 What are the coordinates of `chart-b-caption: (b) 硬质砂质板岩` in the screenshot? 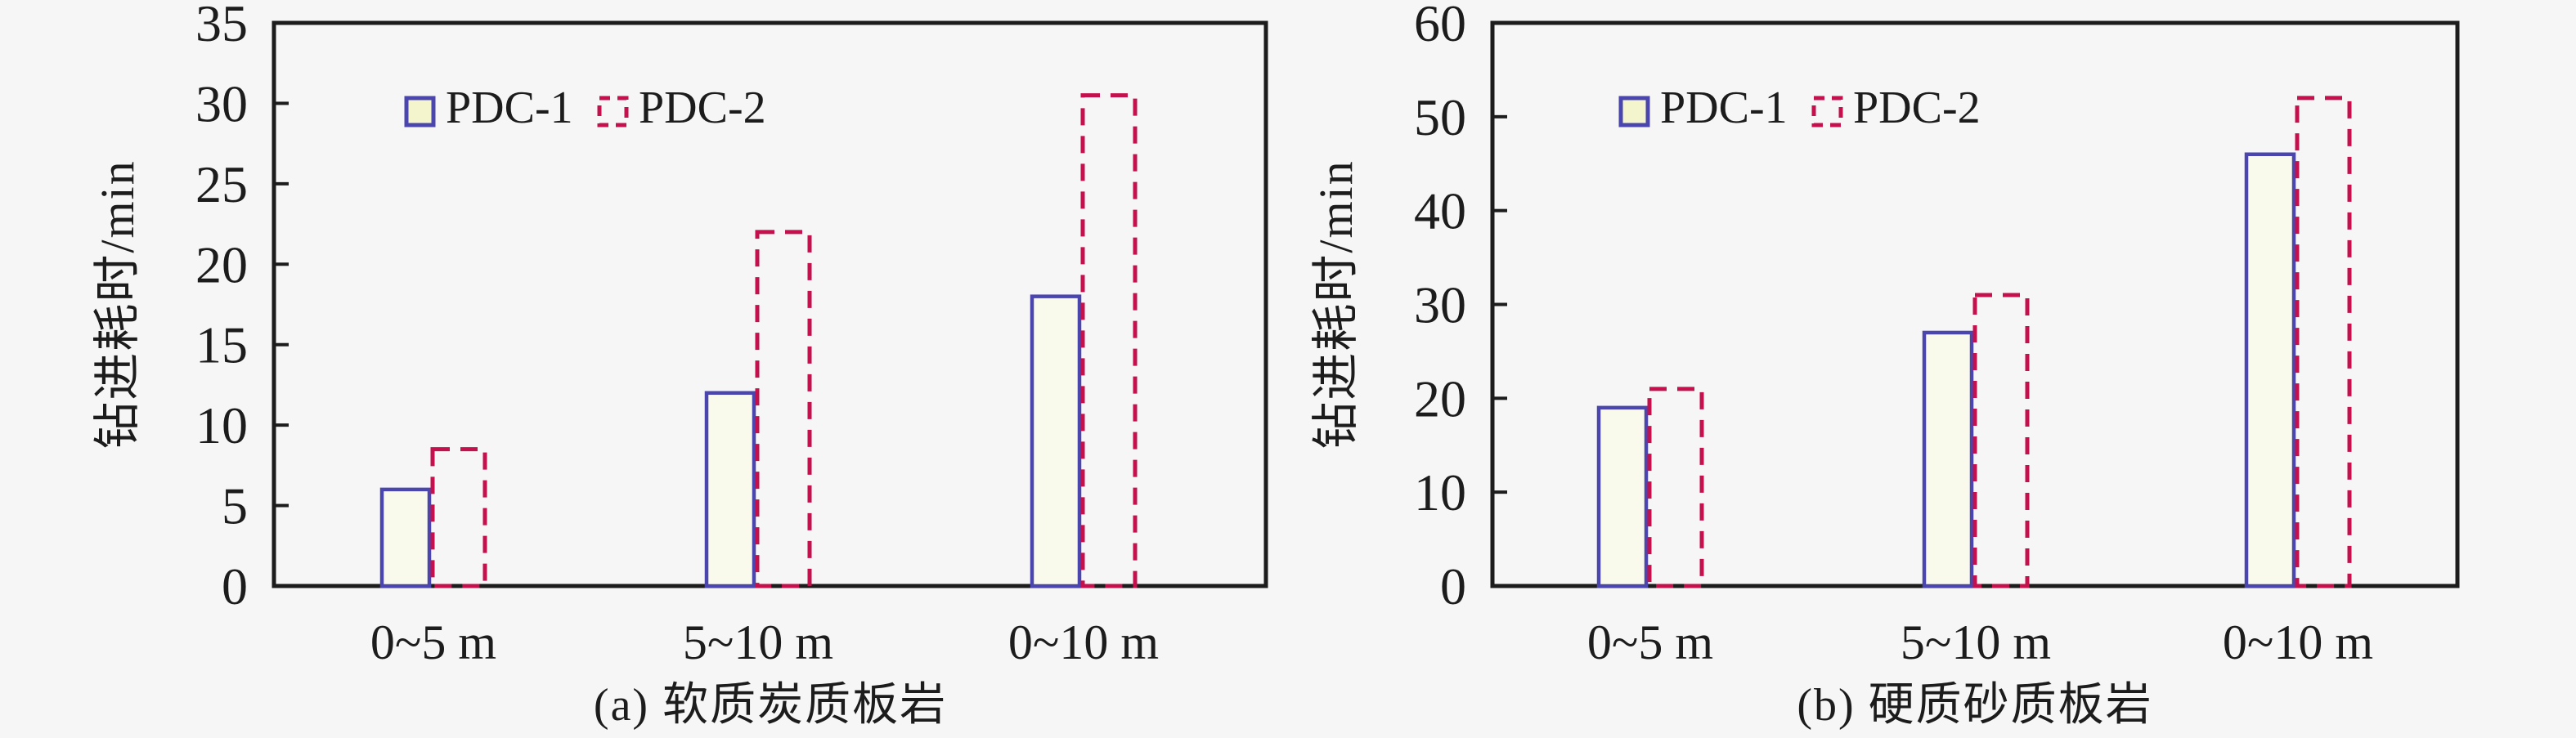 It's located at (1975, 705).